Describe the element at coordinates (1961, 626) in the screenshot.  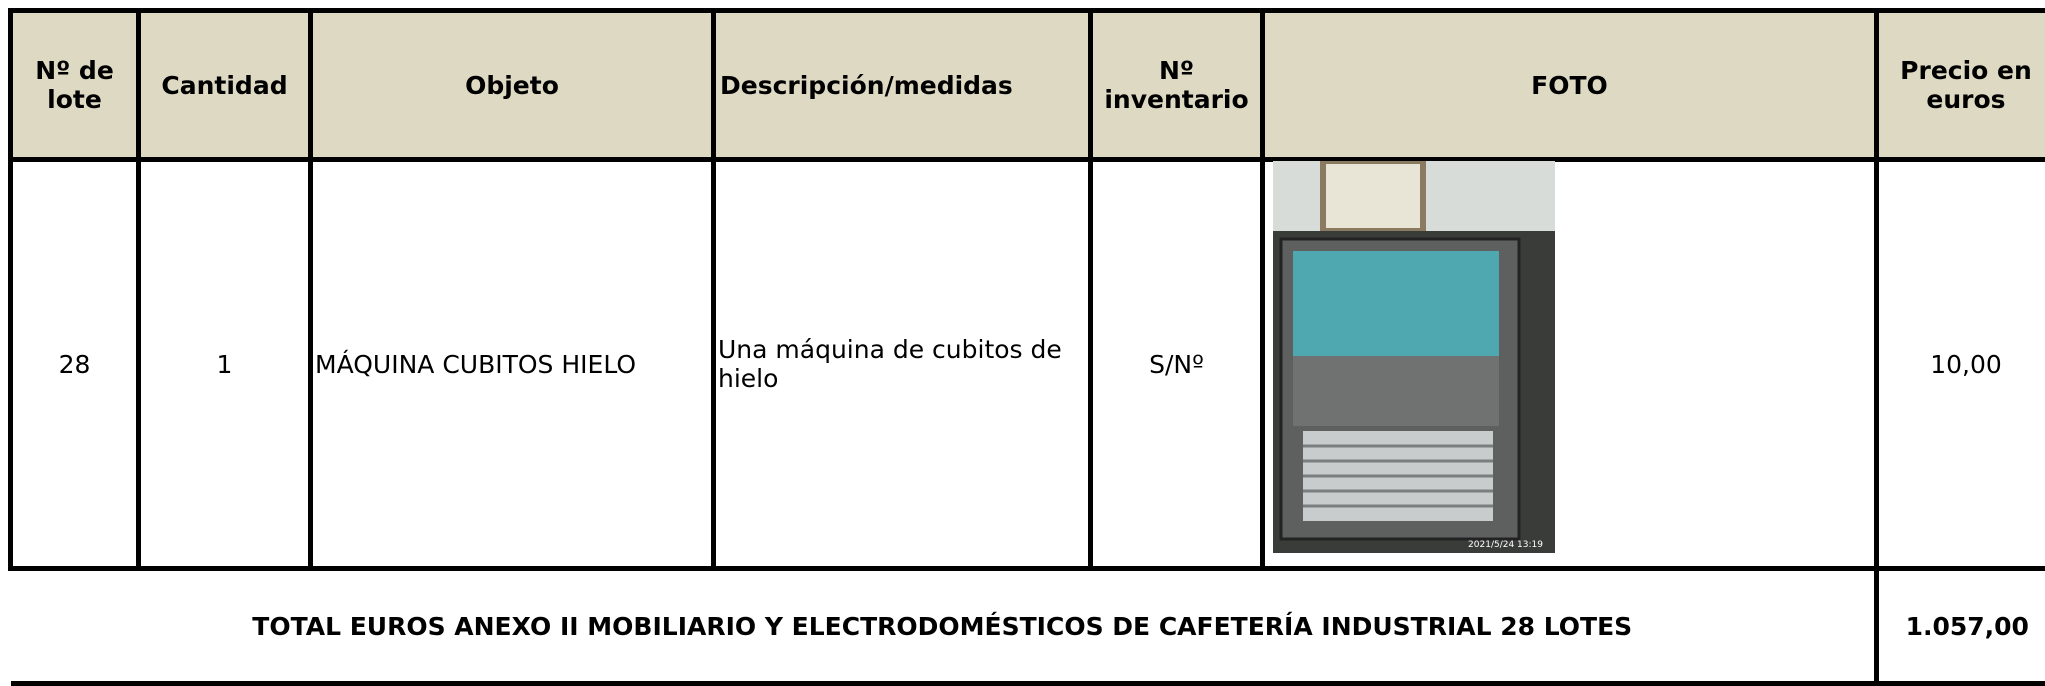
I see `total-value: 1.057,00` at that location.